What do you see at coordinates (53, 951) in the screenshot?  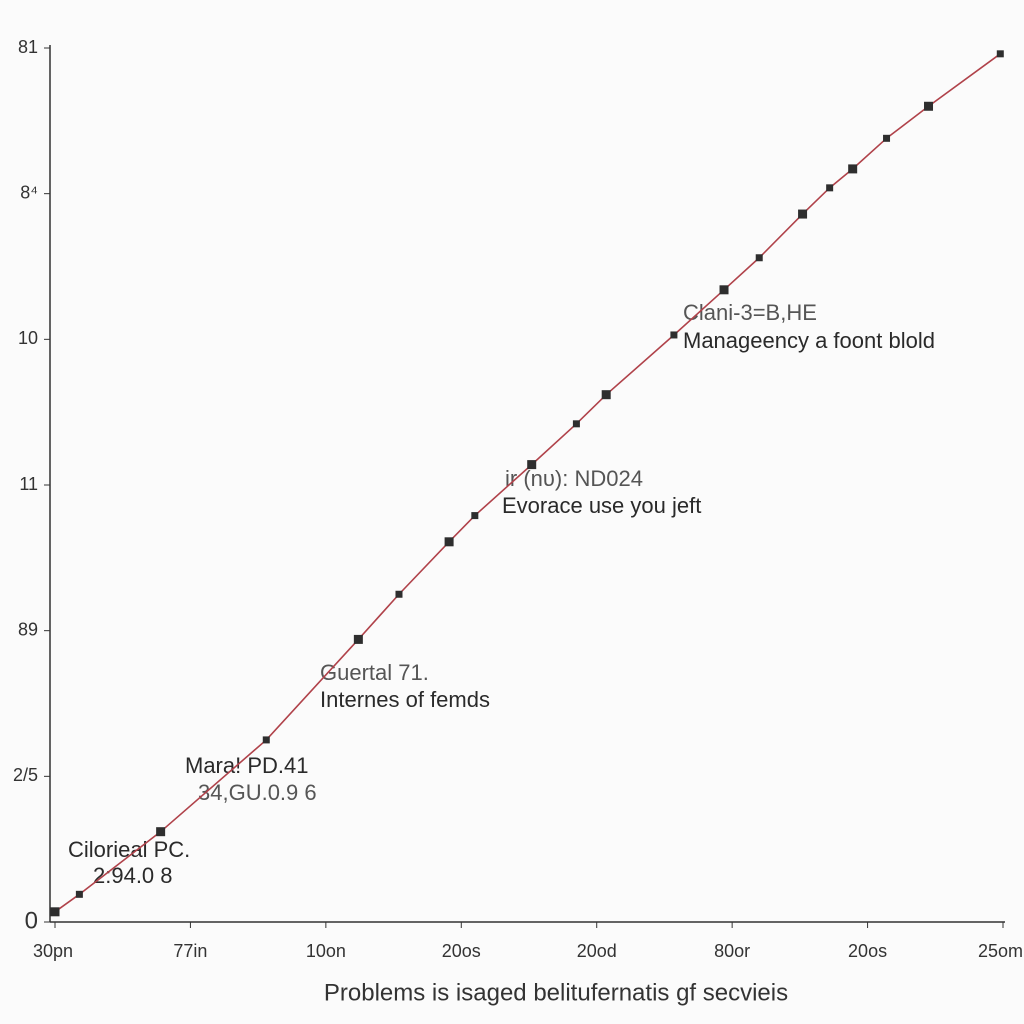 I see `x-tick-label: 30pn` at bounding box center [53, 951].